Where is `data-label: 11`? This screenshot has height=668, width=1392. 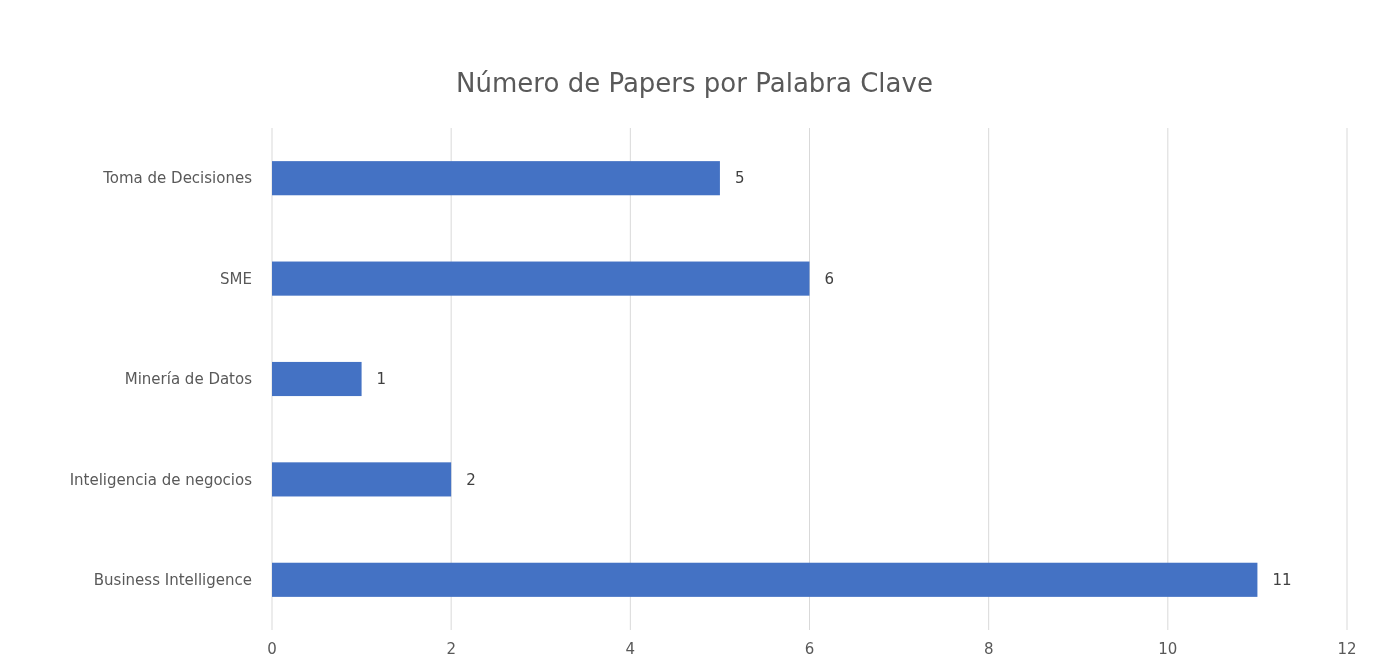
data-label: 11 is located at coordinates (1282, 580).